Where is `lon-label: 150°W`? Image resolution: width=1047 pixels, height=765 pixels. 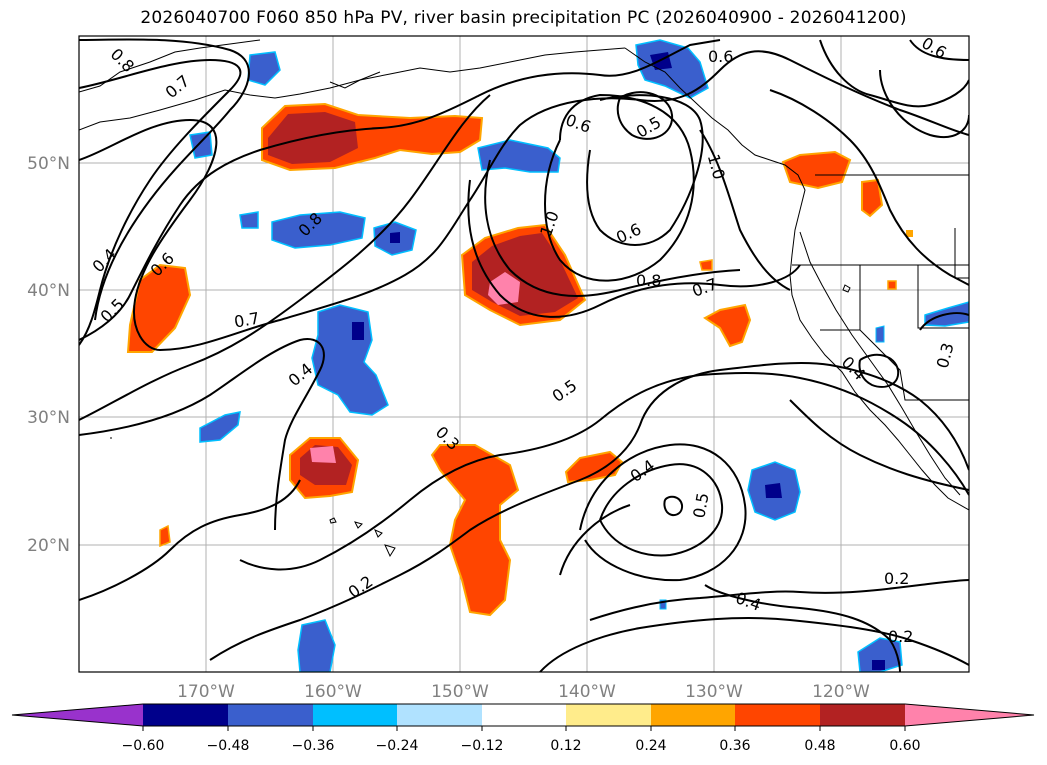
lon-label: 150°W is located at coordinates (460, 692).